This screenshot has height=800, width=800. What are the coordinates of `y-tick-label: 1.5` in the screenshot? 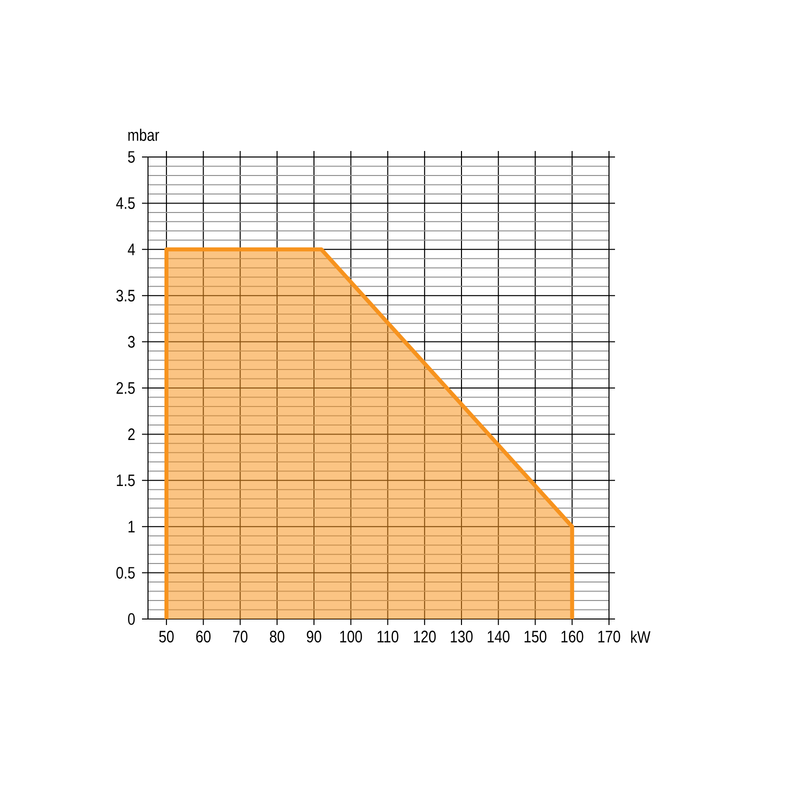 It's located at (125, 480).